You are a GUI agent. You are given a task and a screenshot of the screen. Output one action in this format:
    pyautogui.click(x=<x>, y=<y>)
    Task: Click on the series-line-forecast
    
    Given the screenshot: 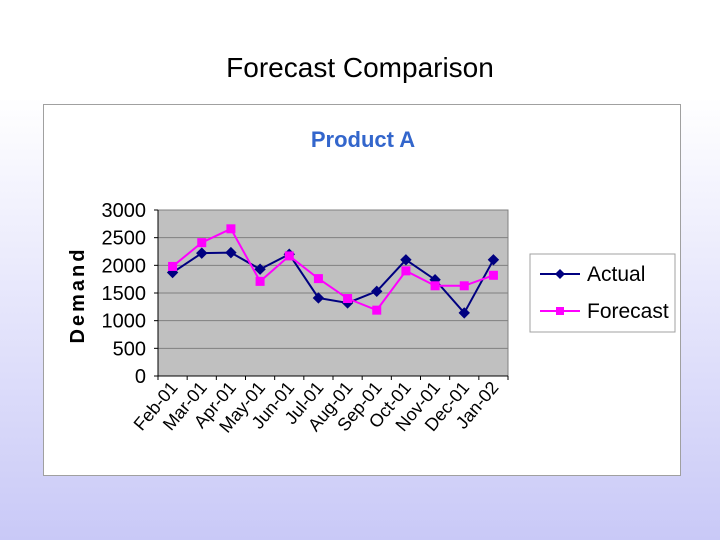 What is the action you would take?
    pyautogui.click(x=332, y=269)
    